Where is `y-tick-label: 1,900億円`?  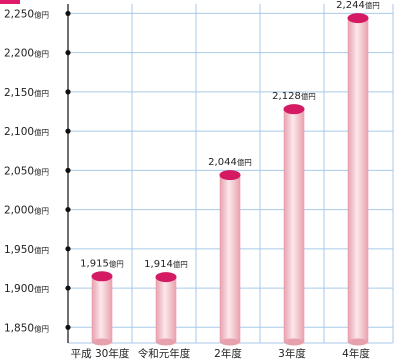
y-tick-label: 1,900億円 is located at coordinates (26, 289).